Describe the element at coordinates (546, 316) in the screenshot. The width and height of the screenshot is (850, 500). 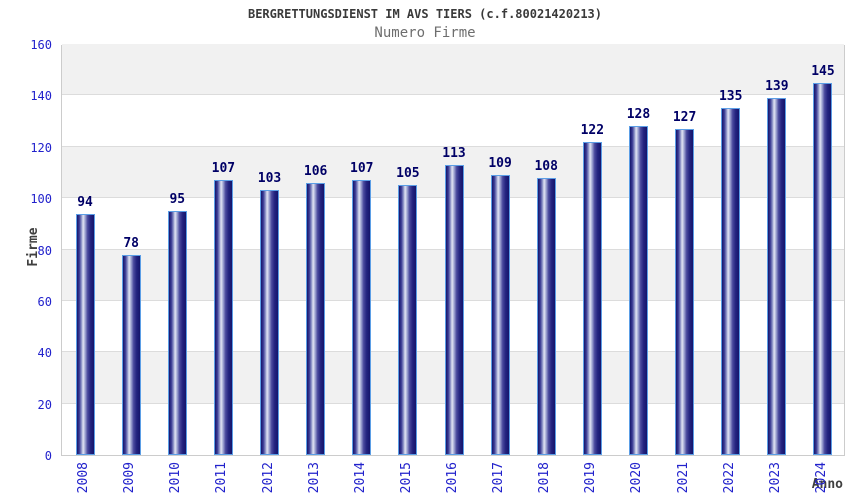
I see `bar-2018` at that location.